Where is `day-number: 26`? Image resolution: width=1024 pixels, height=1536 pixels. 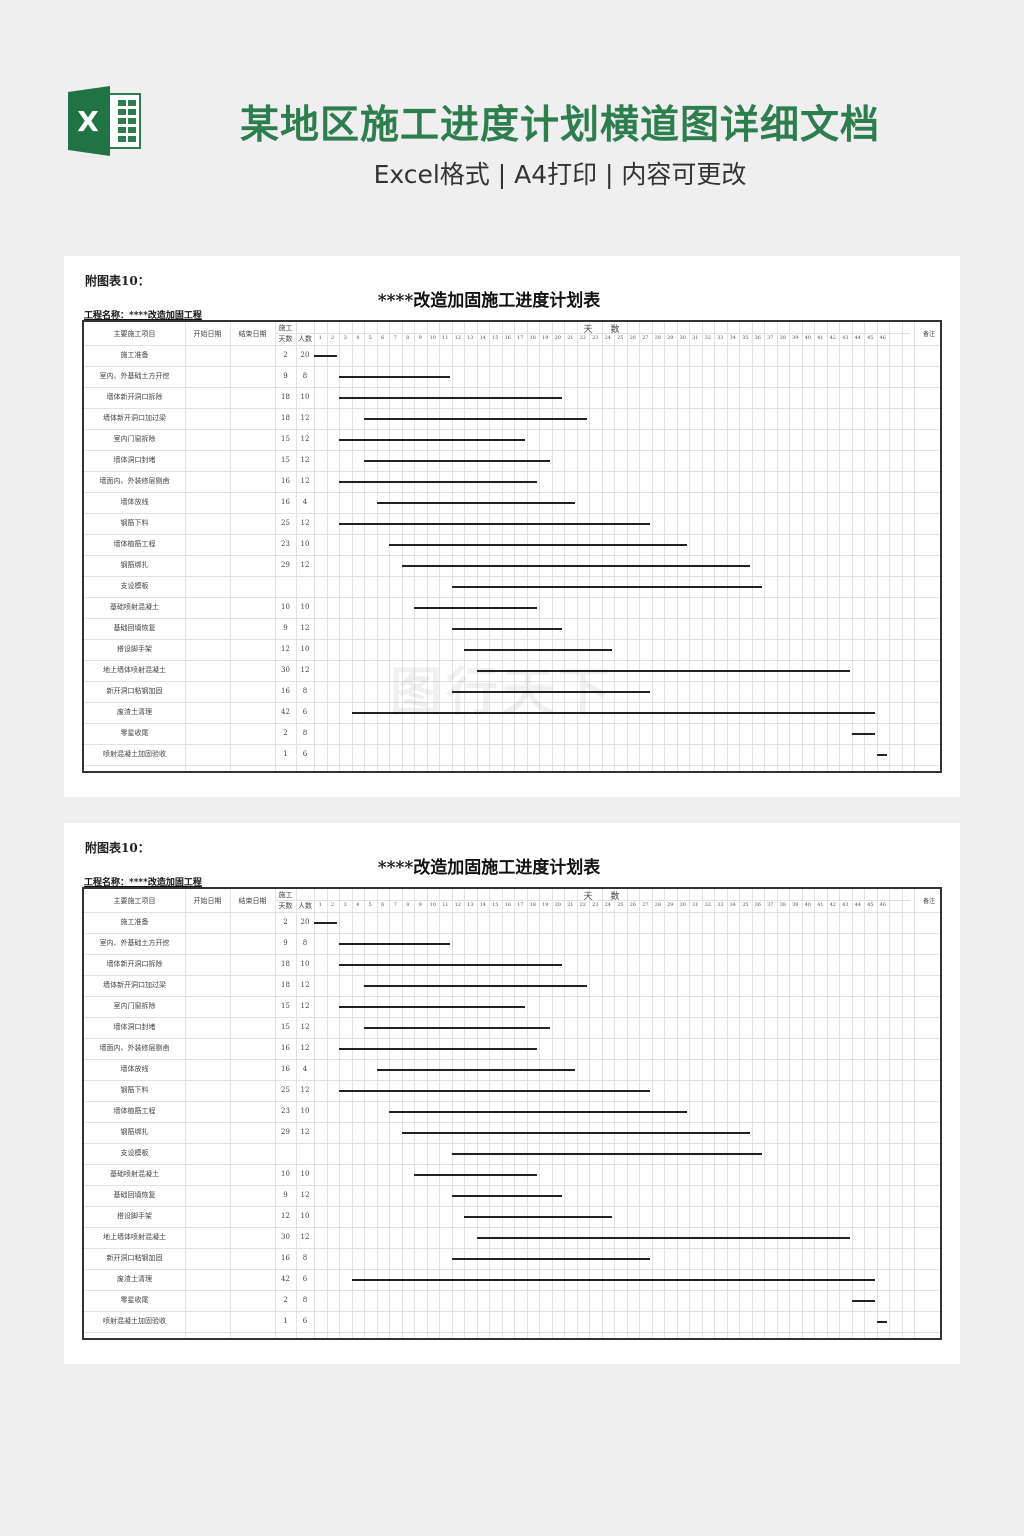
day-number: 26 is located at coordinates (632, 338).